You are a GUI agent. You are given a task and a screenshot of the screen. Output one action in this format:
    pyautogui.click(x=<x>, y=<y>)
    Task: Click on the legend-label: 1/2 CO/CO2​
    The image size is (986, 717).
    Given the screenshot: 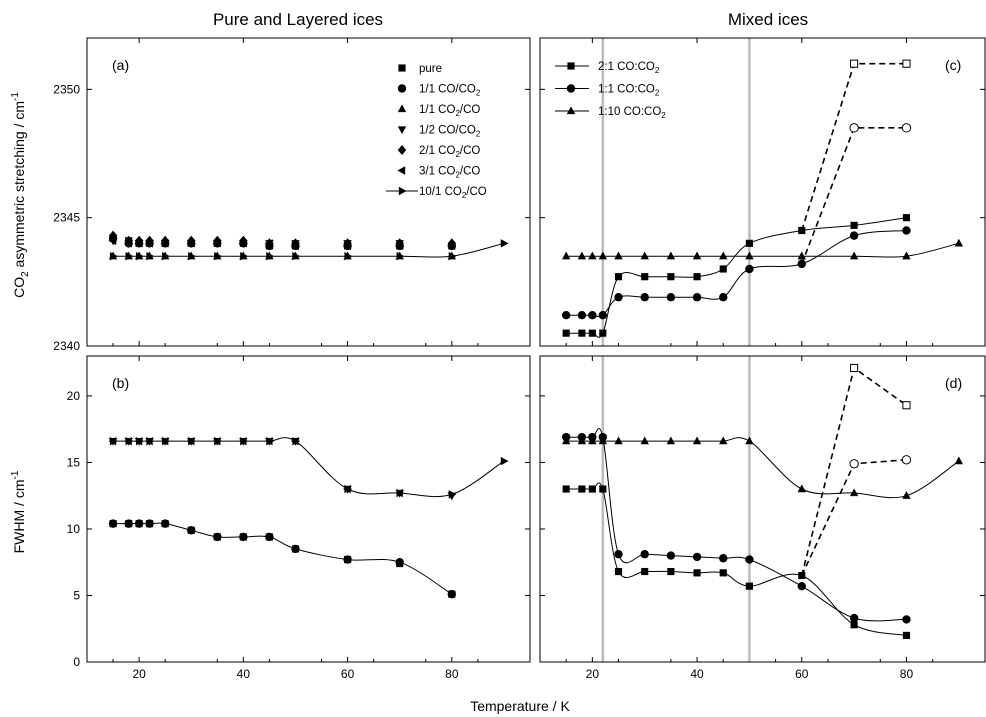 What is the action you would take?
    pyautogui.click(x=450, y=132)
    